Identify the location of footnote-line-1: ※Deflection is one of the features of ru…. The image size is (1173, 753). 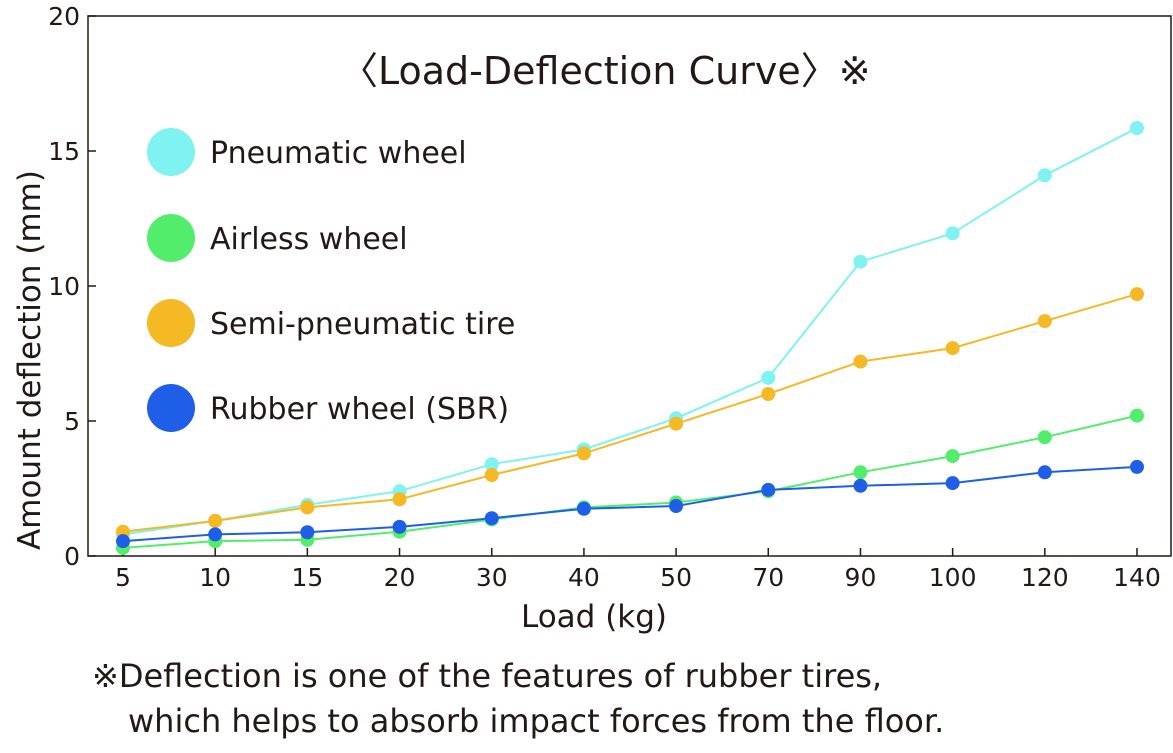
(487, 676).